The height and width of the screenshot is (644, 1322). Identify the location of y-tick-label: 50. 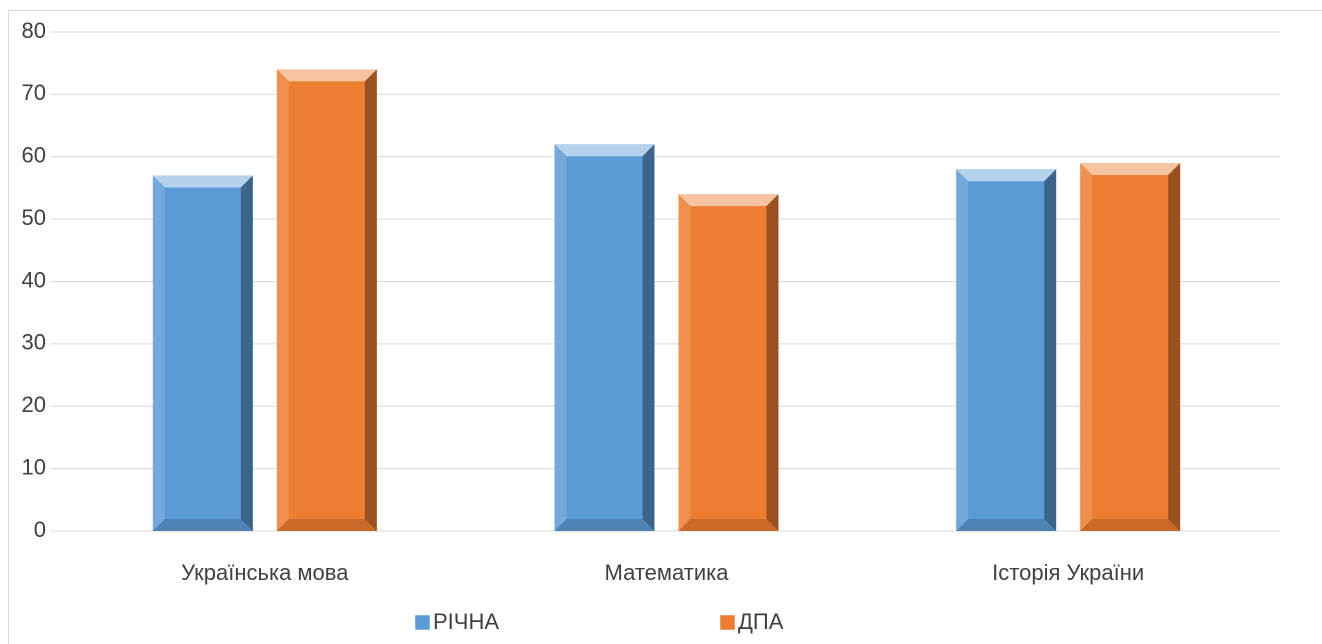
(34, 217).